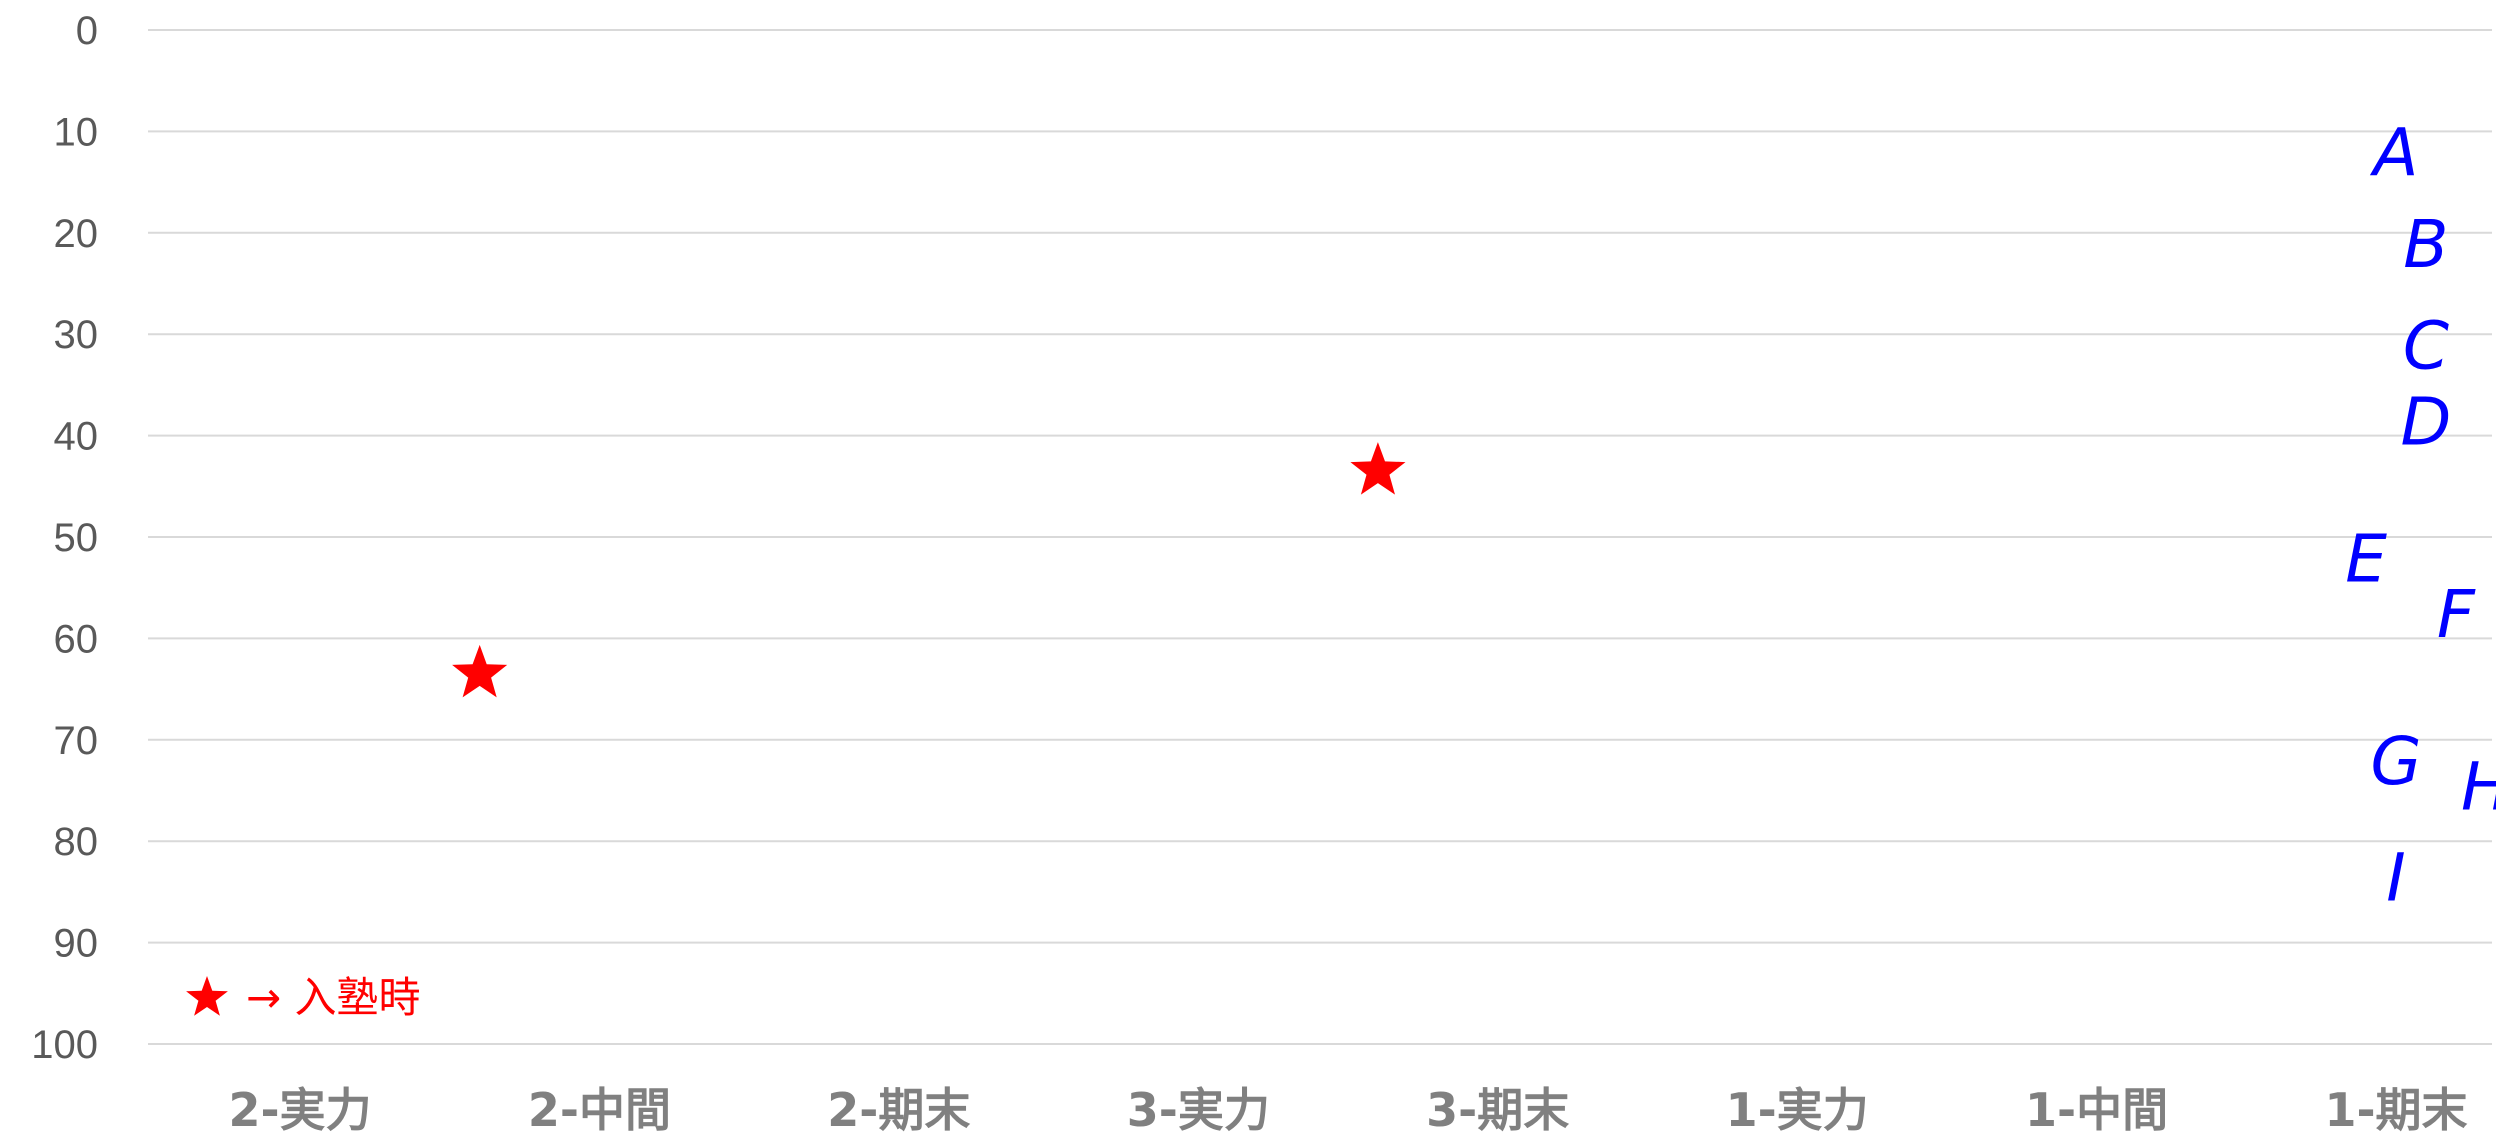 Image resolution: width=2496 pixels, height=1138 pixels. I want to click on x-tick-label: 2-実力, so click(299, 1110).